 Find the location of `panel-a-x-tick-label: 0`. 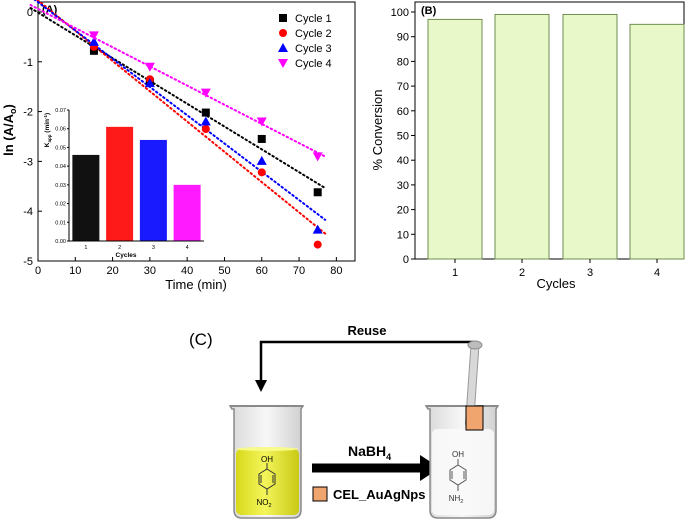

panel-a-x-tick-label: 0 is located at coordinates (38, 271).